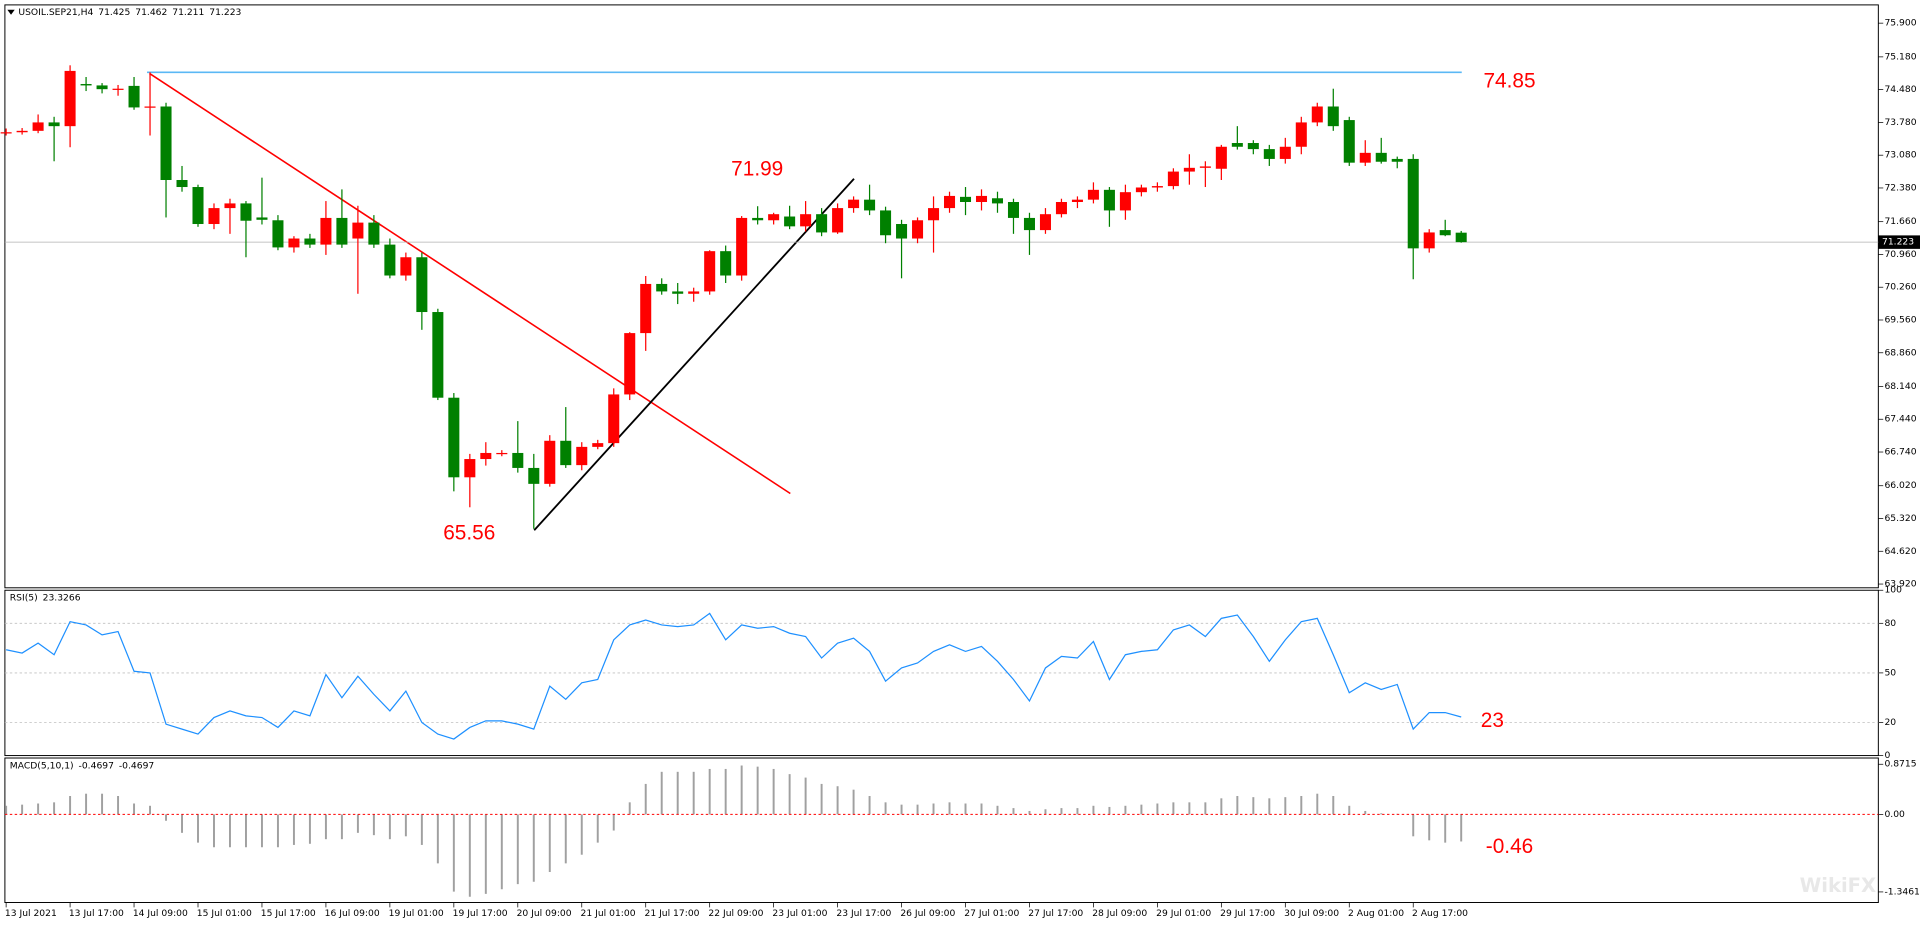 Image resolution: width=1920 pixels, height=927 pixels. I want to click on y-tick-label: 68.140, so click(1900, 386).